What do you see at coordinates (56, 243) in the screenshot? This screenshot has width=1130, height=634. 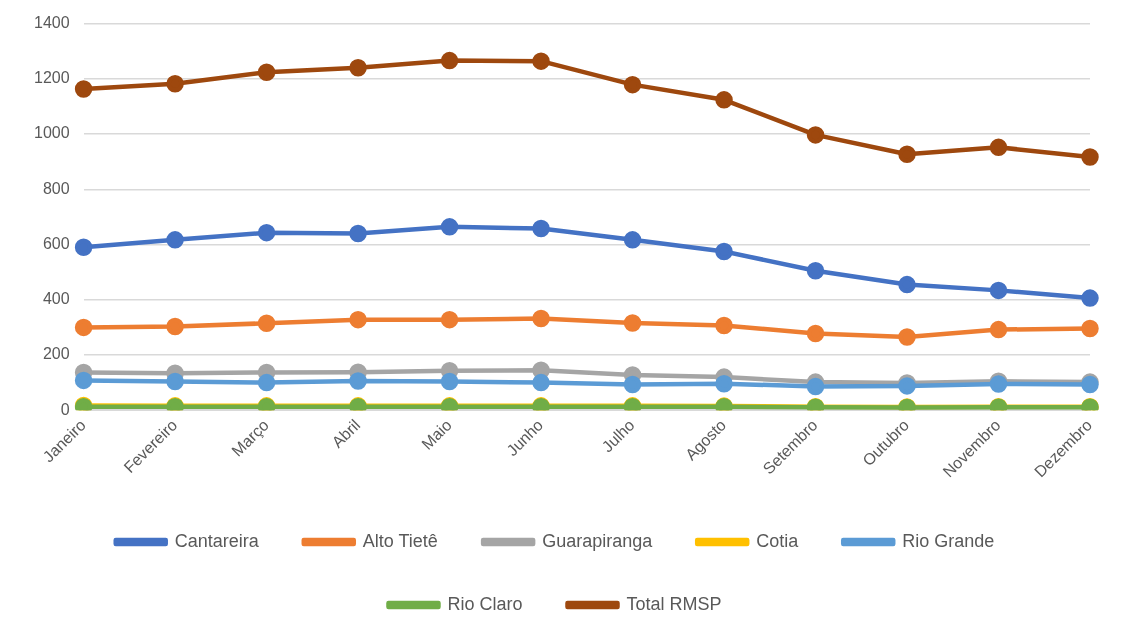 I see `y-tick-label: 600` at bounding box center [56, 243].